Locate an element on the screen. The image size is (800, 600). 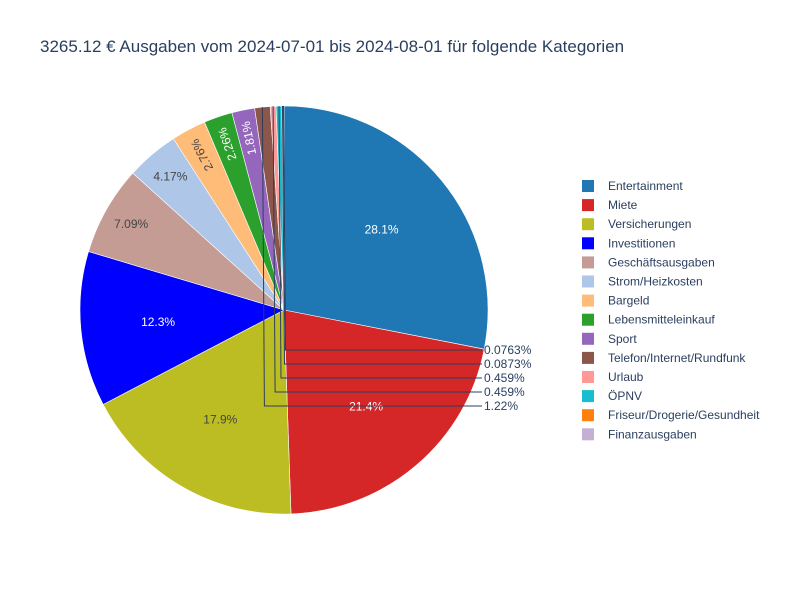
slice-label-friseur-drogerie-gesundheit: 0.0873% is located at coordinates (508, 364).